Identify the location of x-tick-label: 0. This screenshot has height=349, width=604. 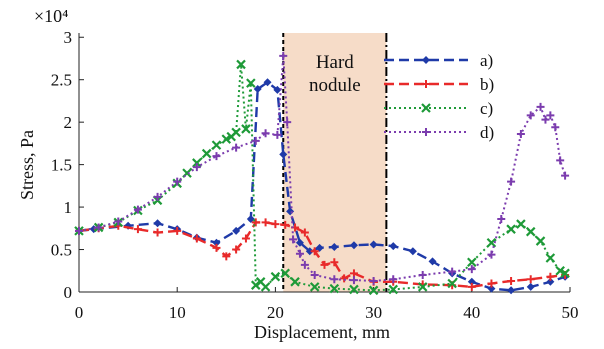
(79, 312).